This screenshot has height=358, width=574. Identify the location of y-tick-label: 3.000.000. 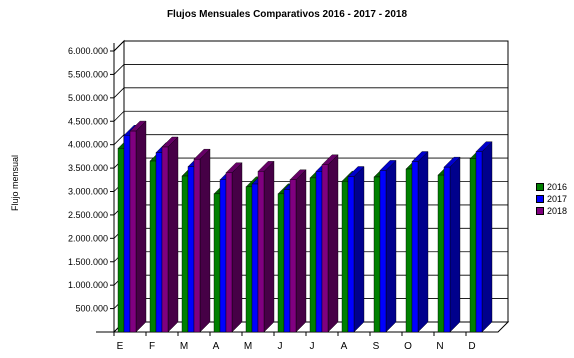
(88, 192).